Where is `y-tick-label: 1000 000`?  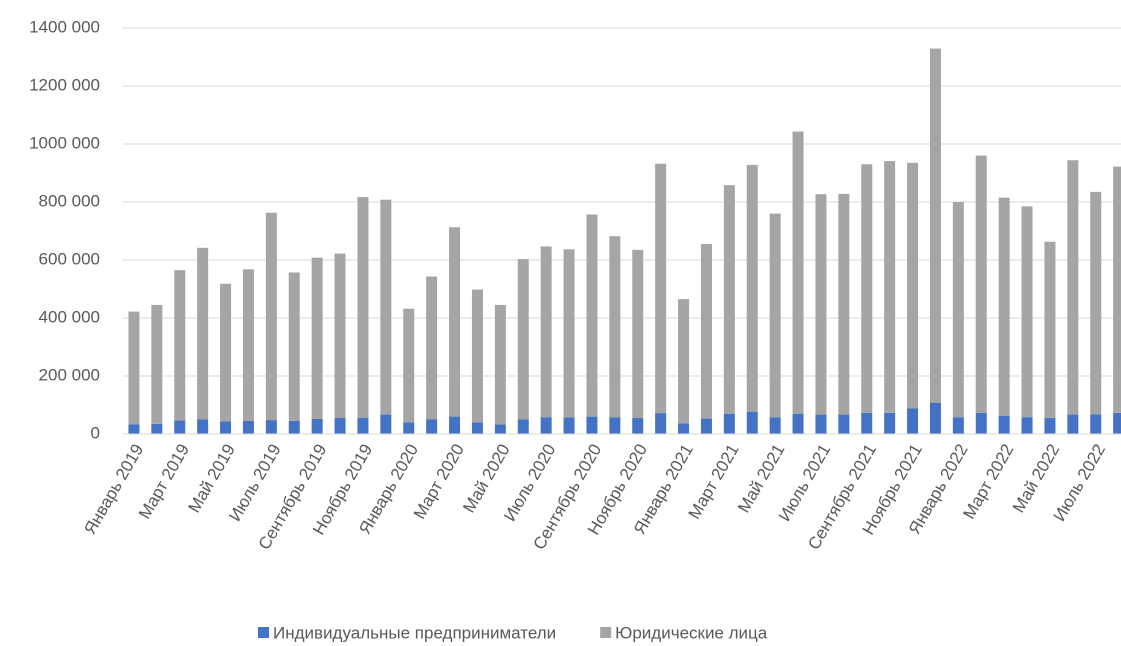
y-tick-label: 1000 000 is located at coordinates (64, 142).